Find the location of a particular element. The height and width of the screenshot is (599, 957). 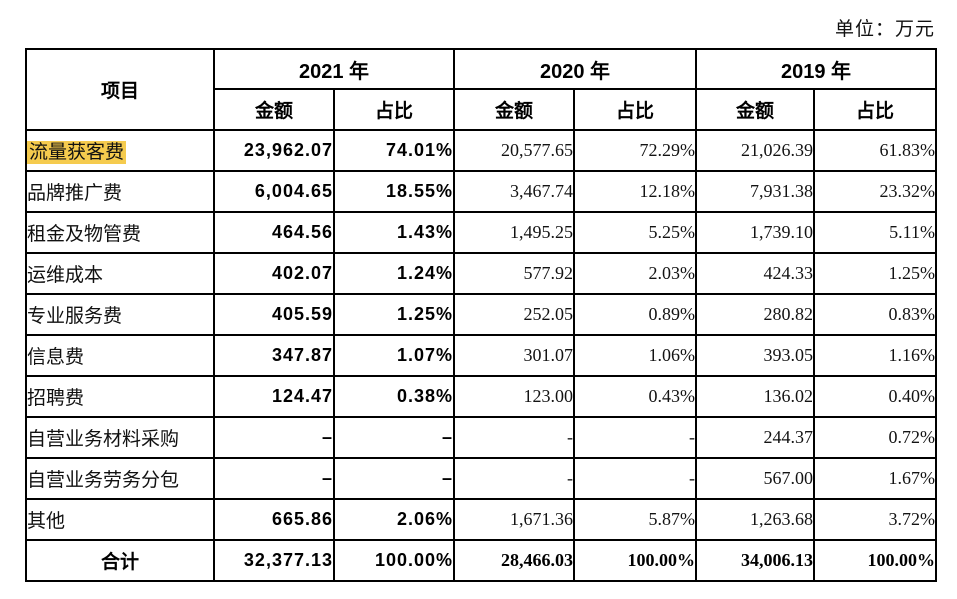

total-amount-2021-cell: 32,377.13 is located at coordinates (274, 560).